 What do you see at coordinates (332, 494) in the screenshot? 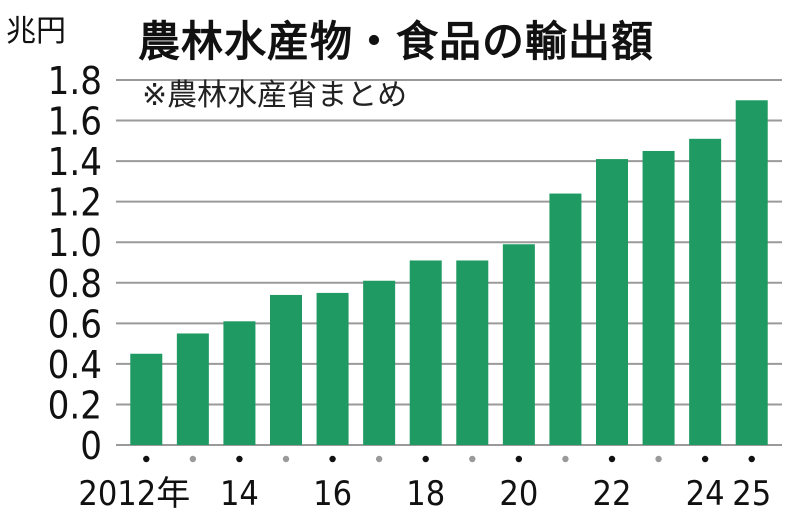
I see `x-tick-label: 16` at bounding box center [332, 494].